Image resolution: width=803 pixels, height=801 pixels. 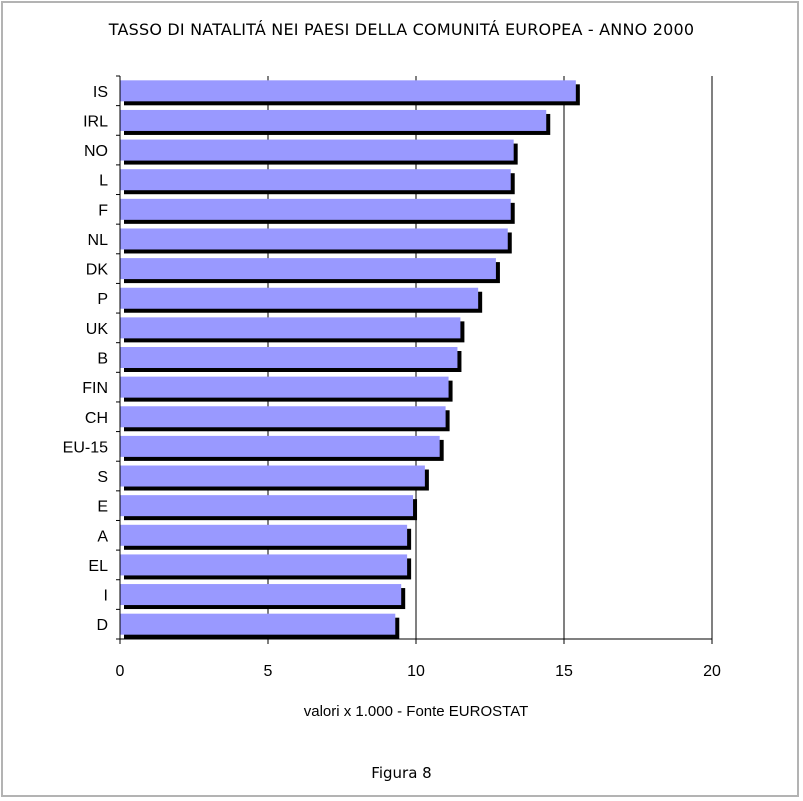 What do you see at coordinates (314, 239) in the screenshot?
I see `bar-NL` at bounding box center [314, 239].